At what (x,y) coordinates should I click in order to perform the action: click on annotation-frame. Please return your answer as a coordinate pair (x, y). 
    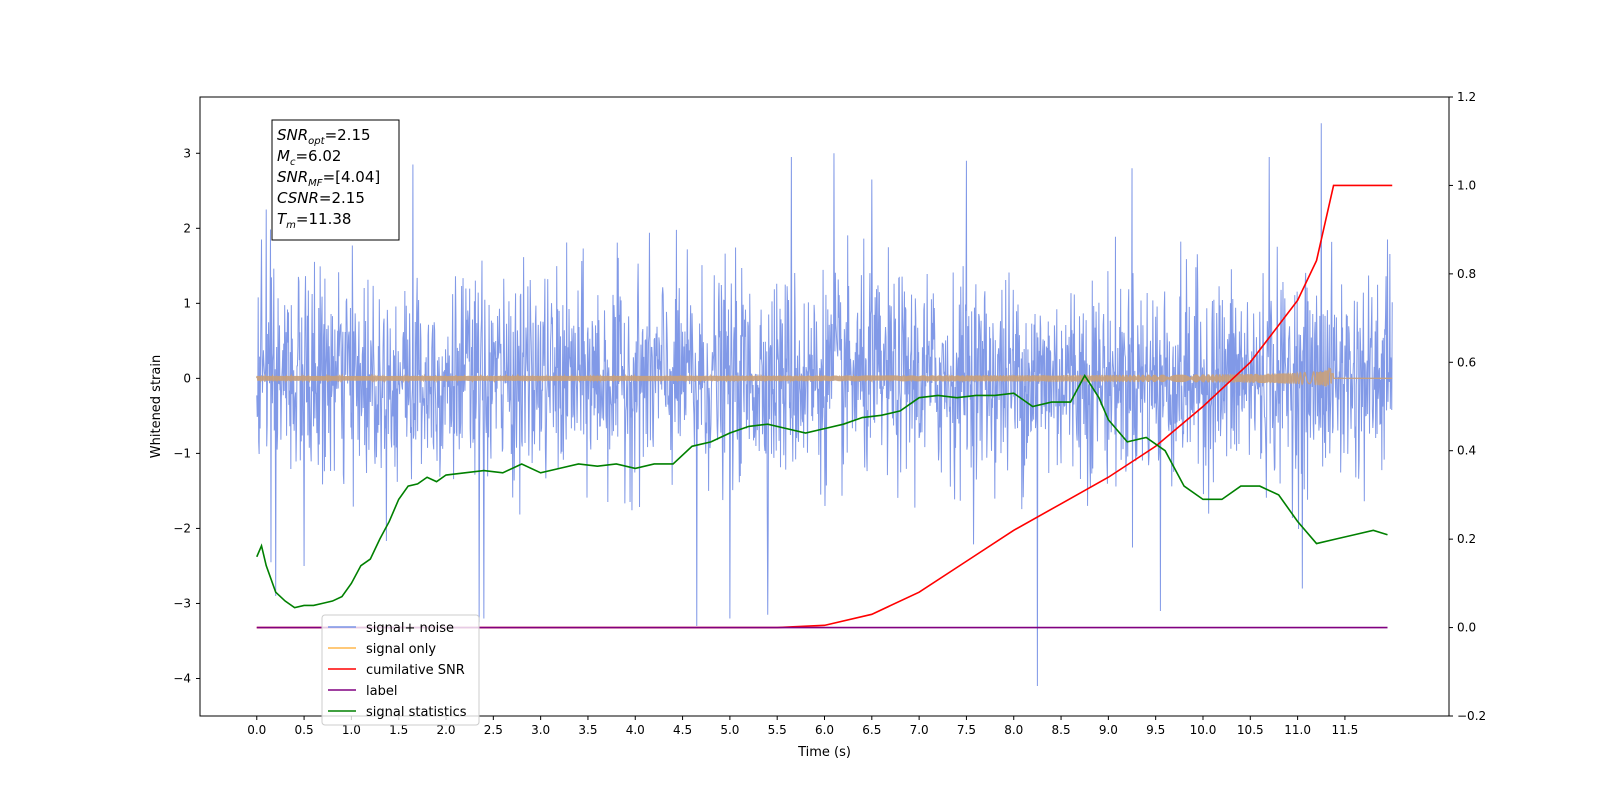
    Looking at the image, I should click on (335, 180).